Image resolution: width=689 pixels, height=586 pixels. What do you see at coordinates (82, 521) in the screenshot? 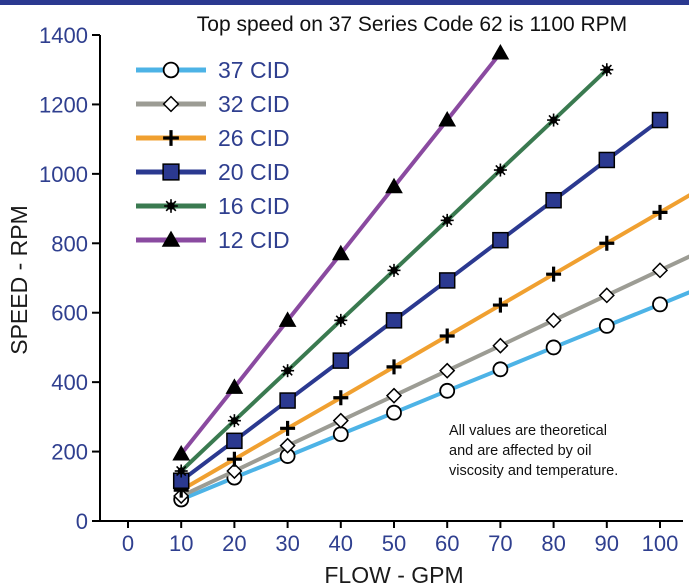
I see `y-tick-label: 0` at bounding box center [82, 521].